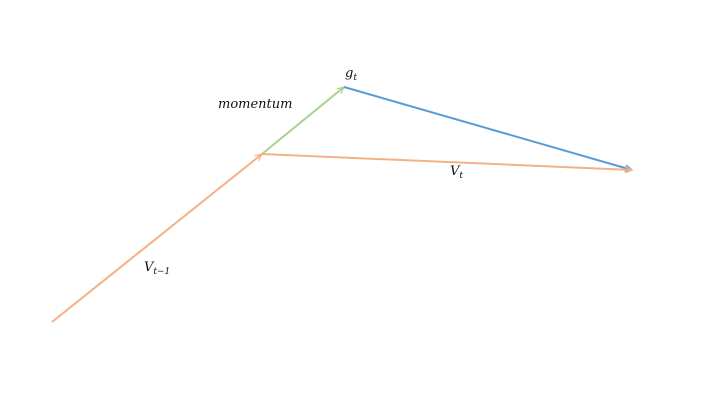 The height and width of the screenshot is (405, 720). I want to click on gradient-arrow, so click(487, 128).